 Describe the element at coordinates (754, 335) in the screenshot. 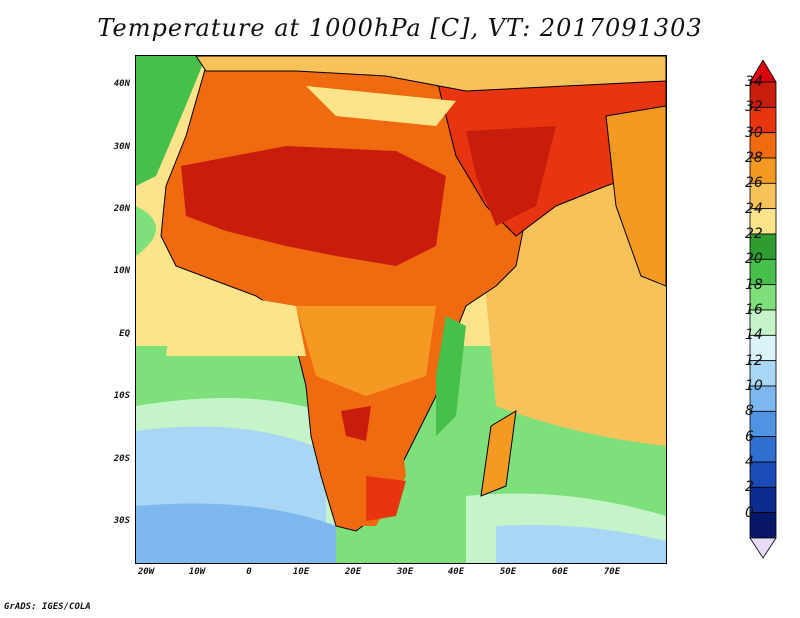

I see `colorbar-tick-label: 14` at that location.